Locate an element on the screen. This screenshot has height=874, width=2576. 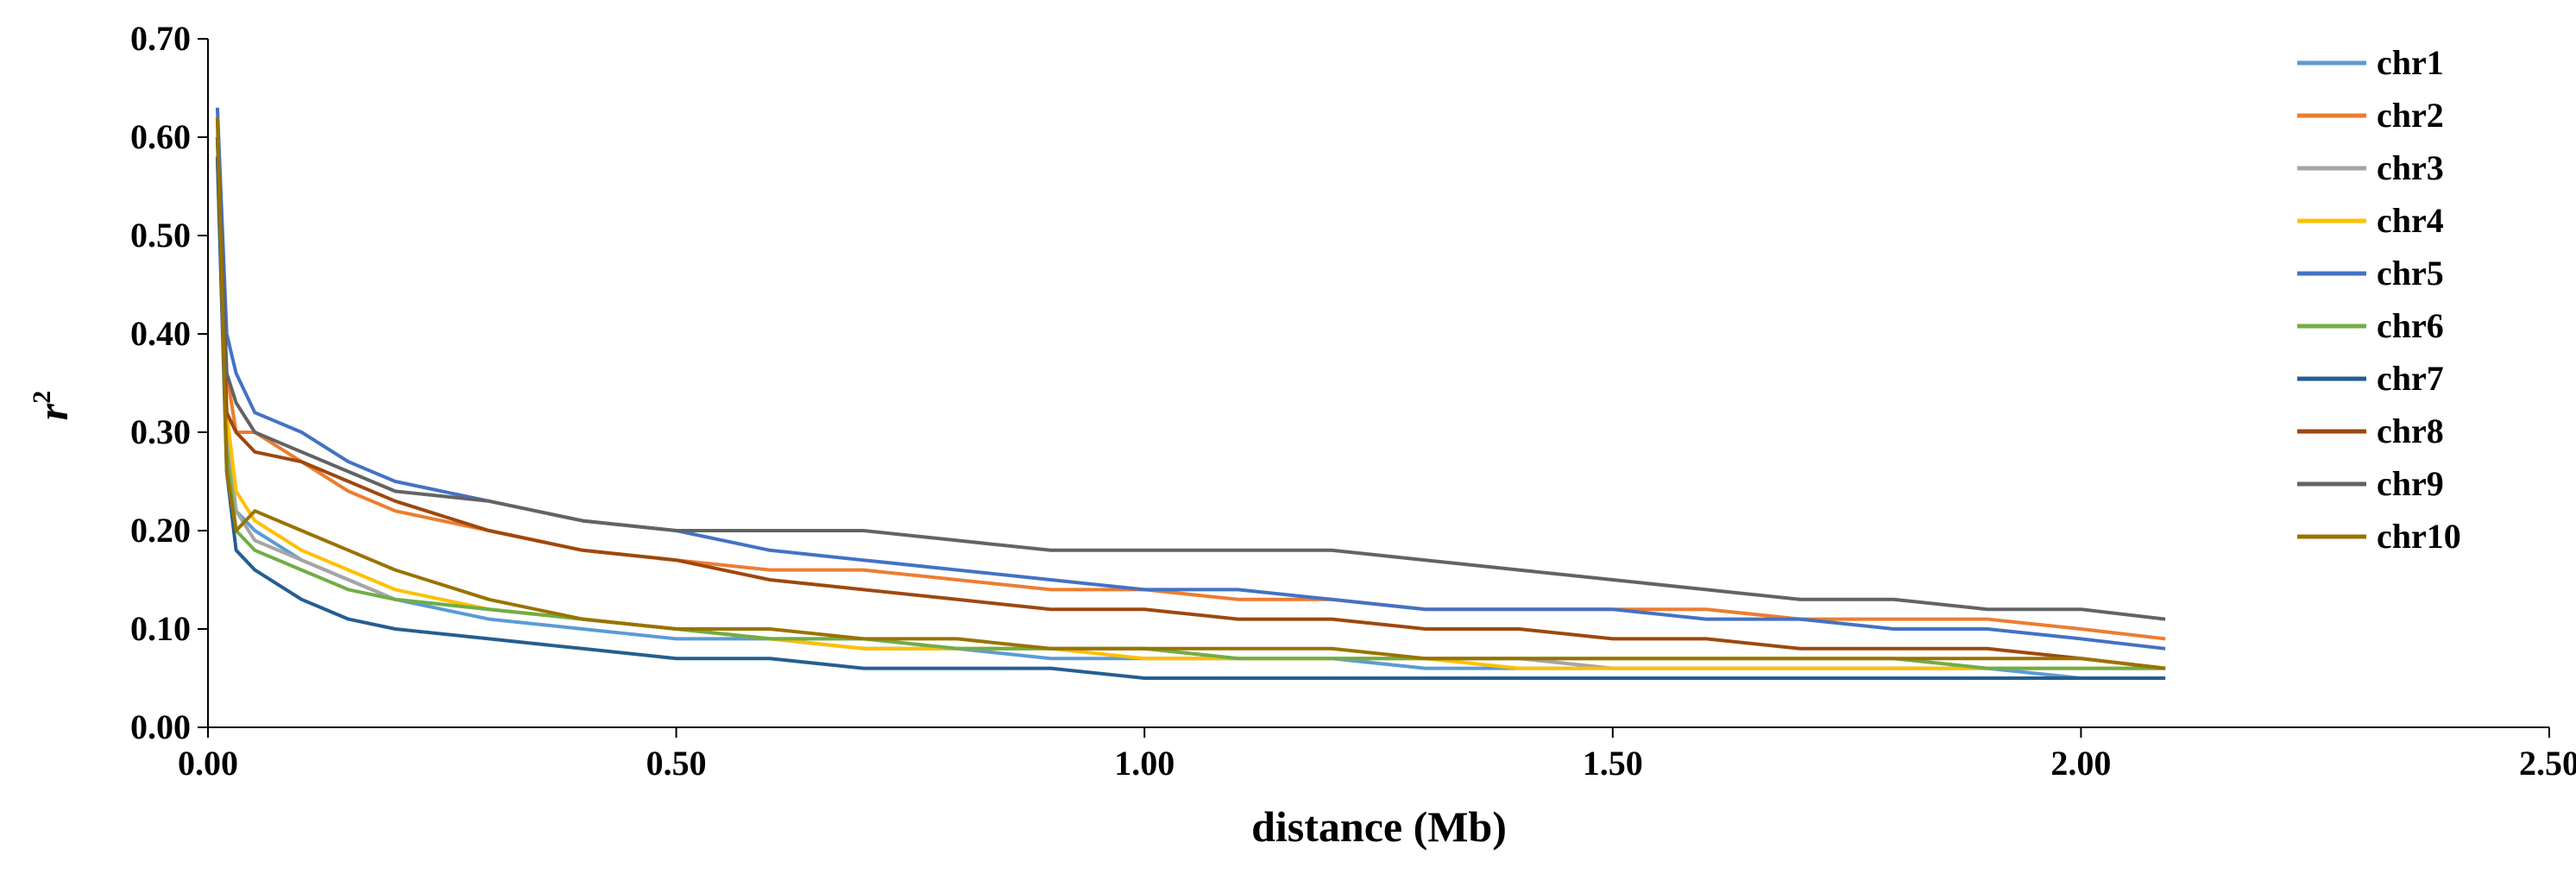
x-tick-label: 0.50 is located at coordinates (676, 764).